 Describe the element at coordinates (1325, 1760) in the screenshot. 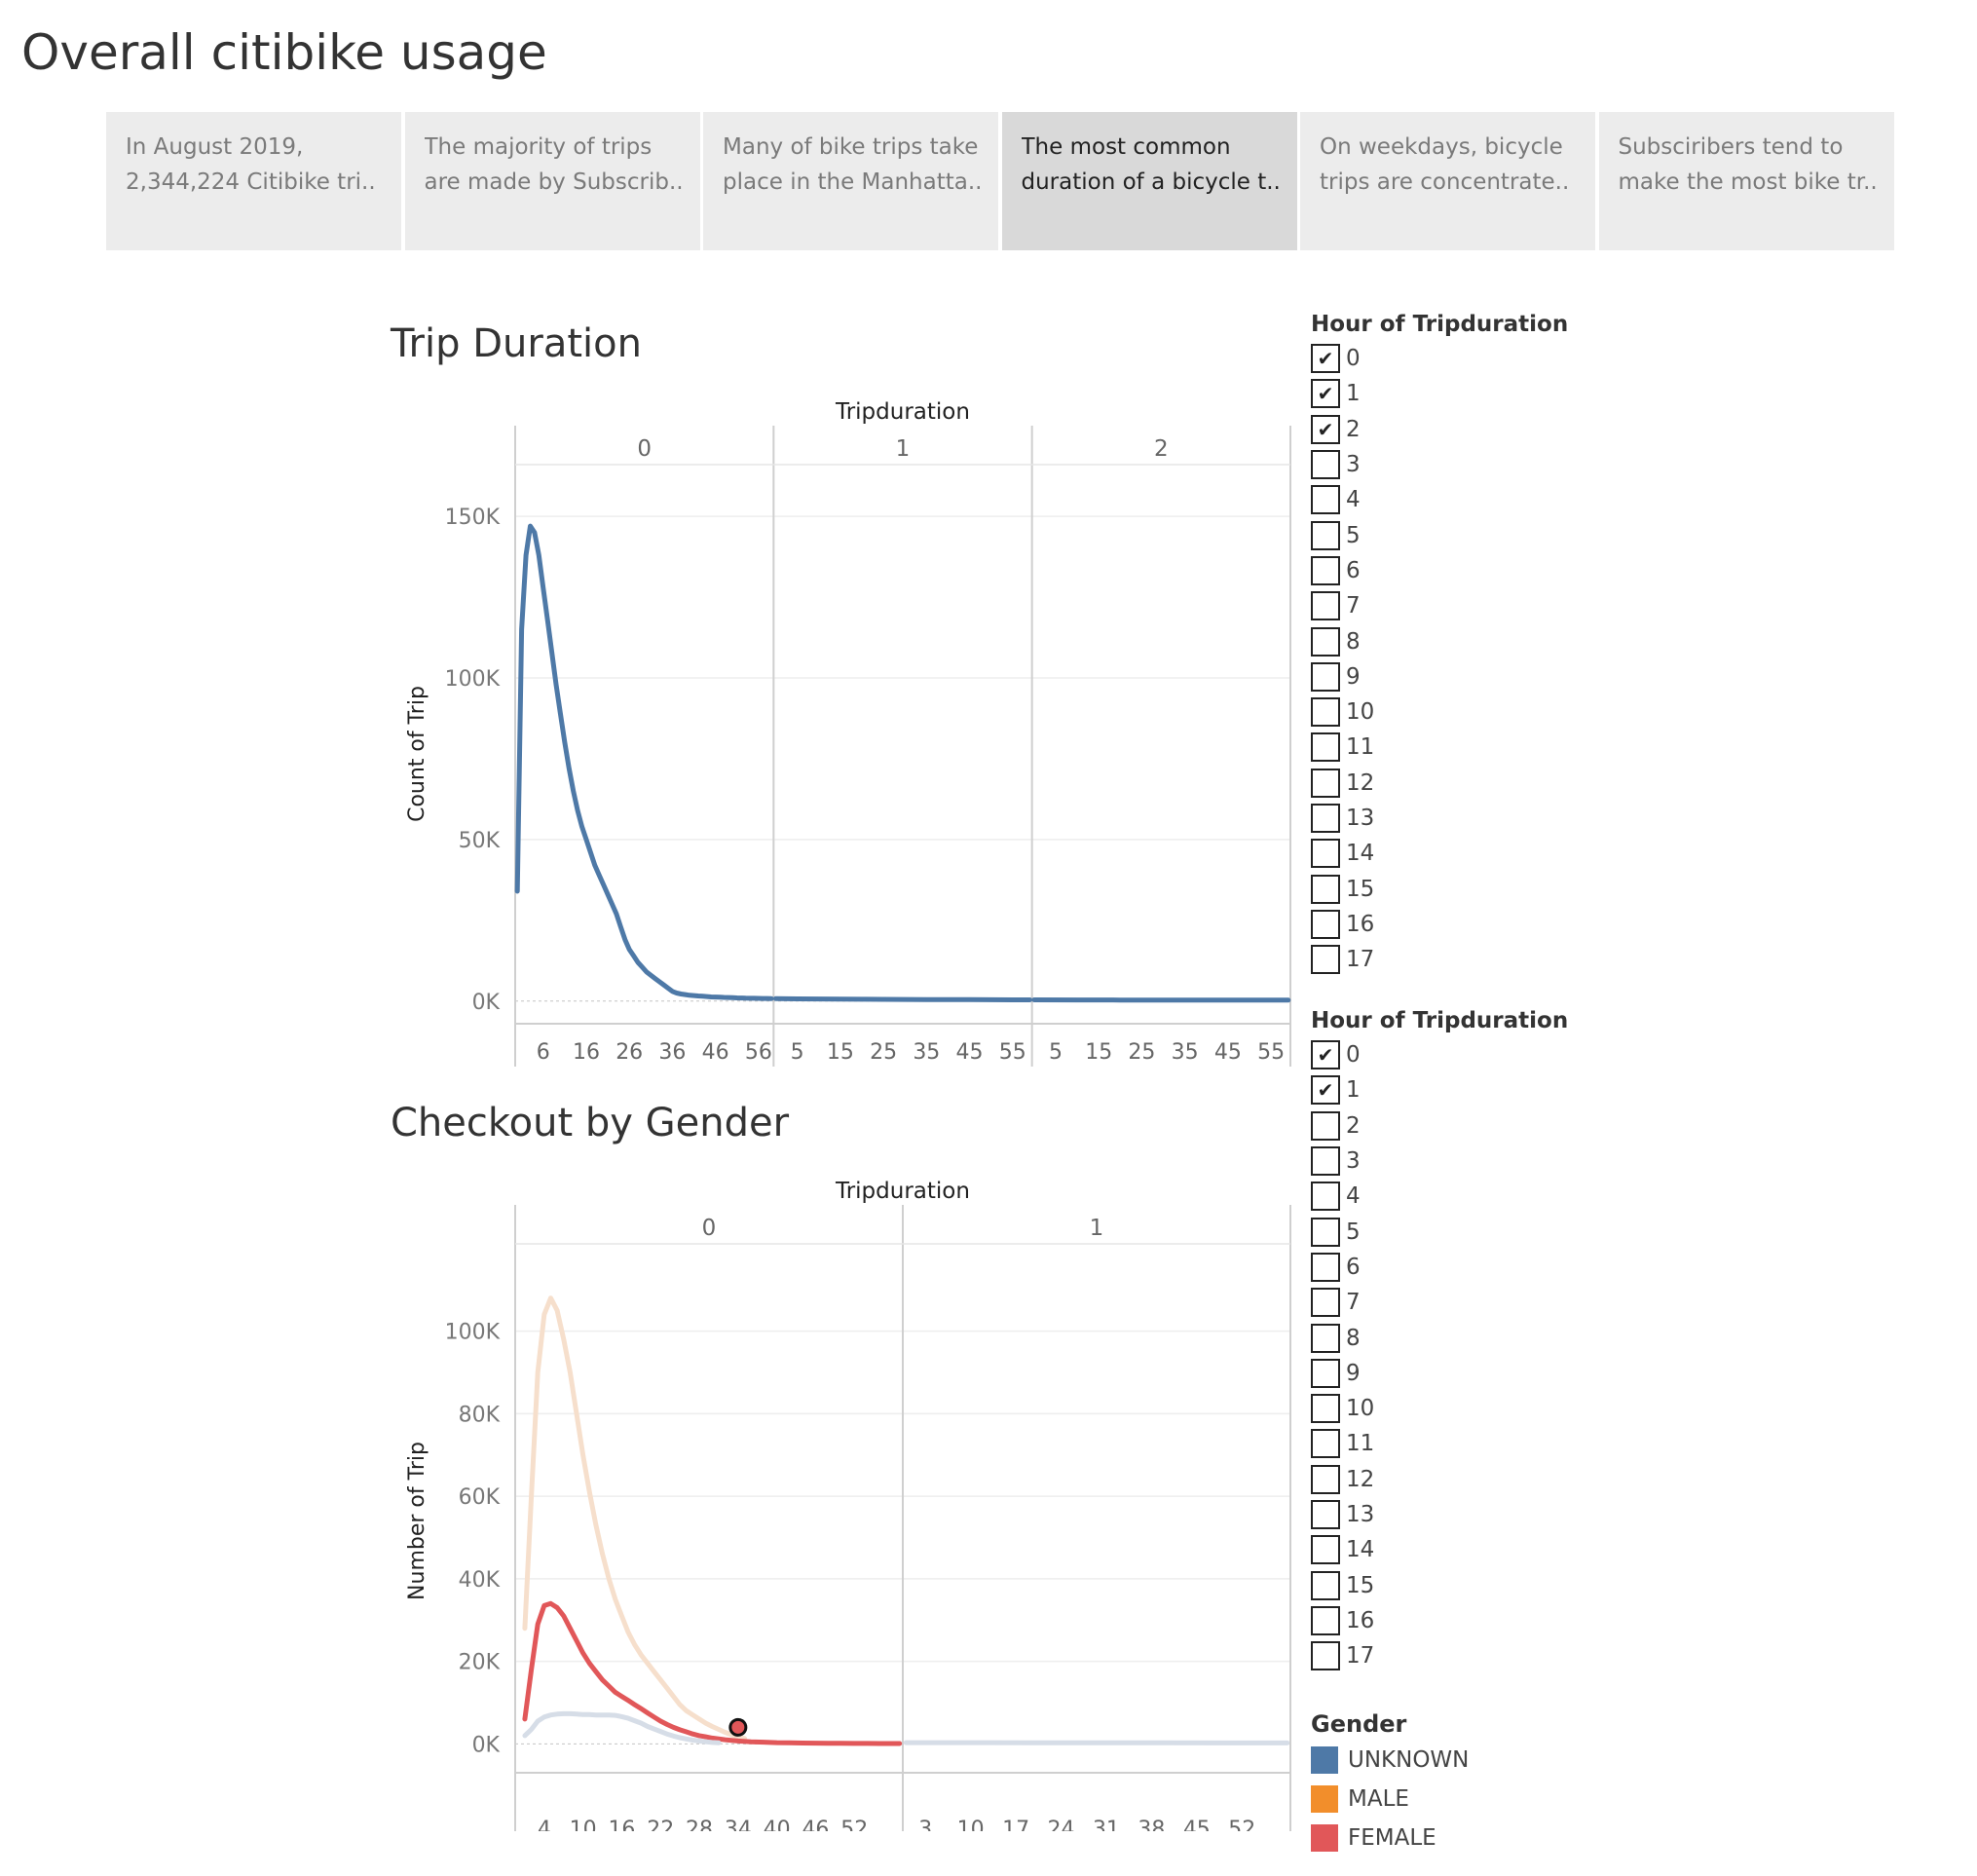

I see `legend-swatch` at that location.